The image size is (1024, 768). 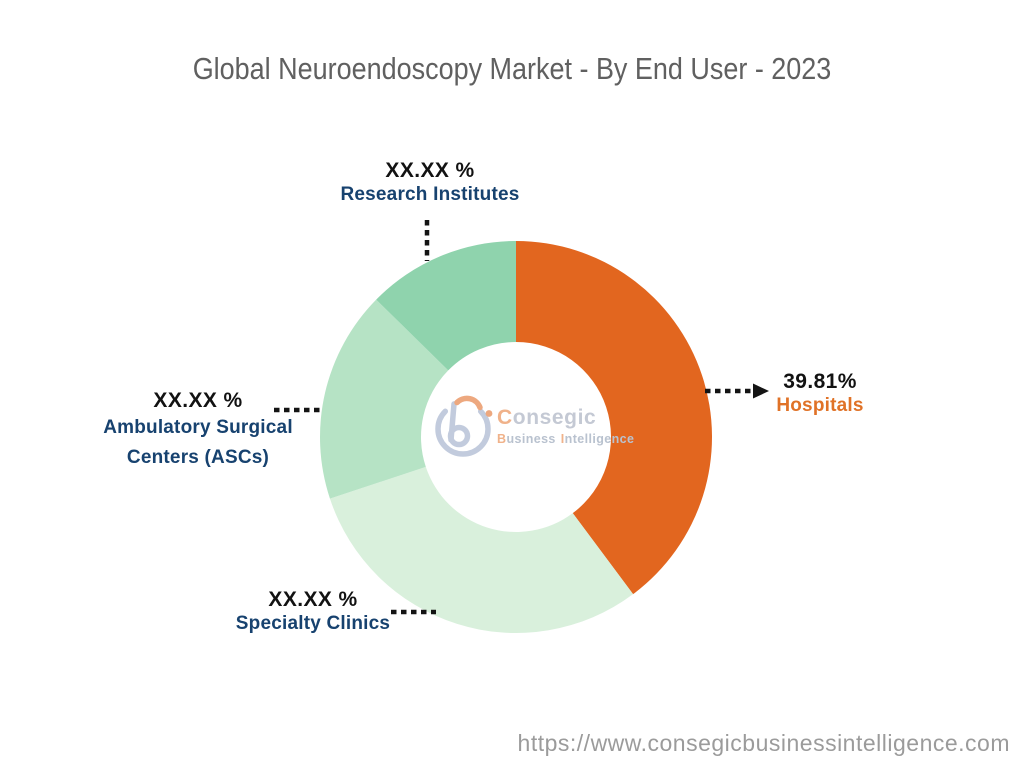 What do you see at coordinates (600, 439) in the screenshot?
I see `logo-subtitle-rest2: ntelligence` at bounding box center [600, 439].